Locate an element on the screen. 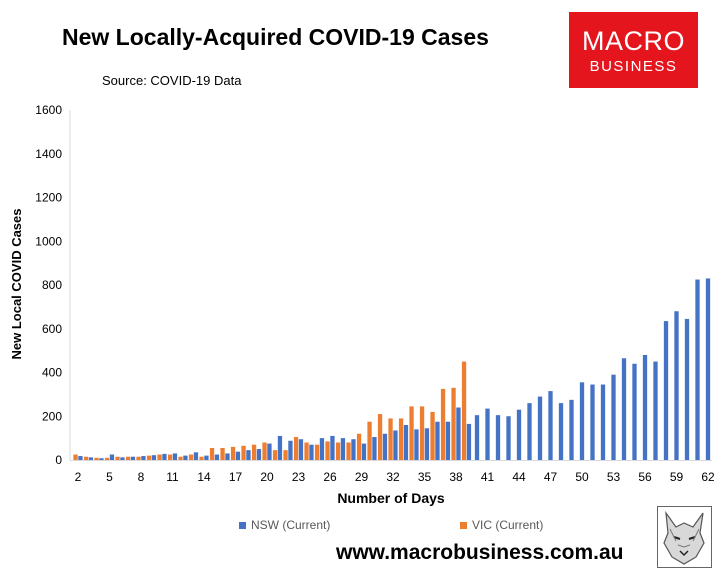  wolf-logo is located at coordinates (684, 537).